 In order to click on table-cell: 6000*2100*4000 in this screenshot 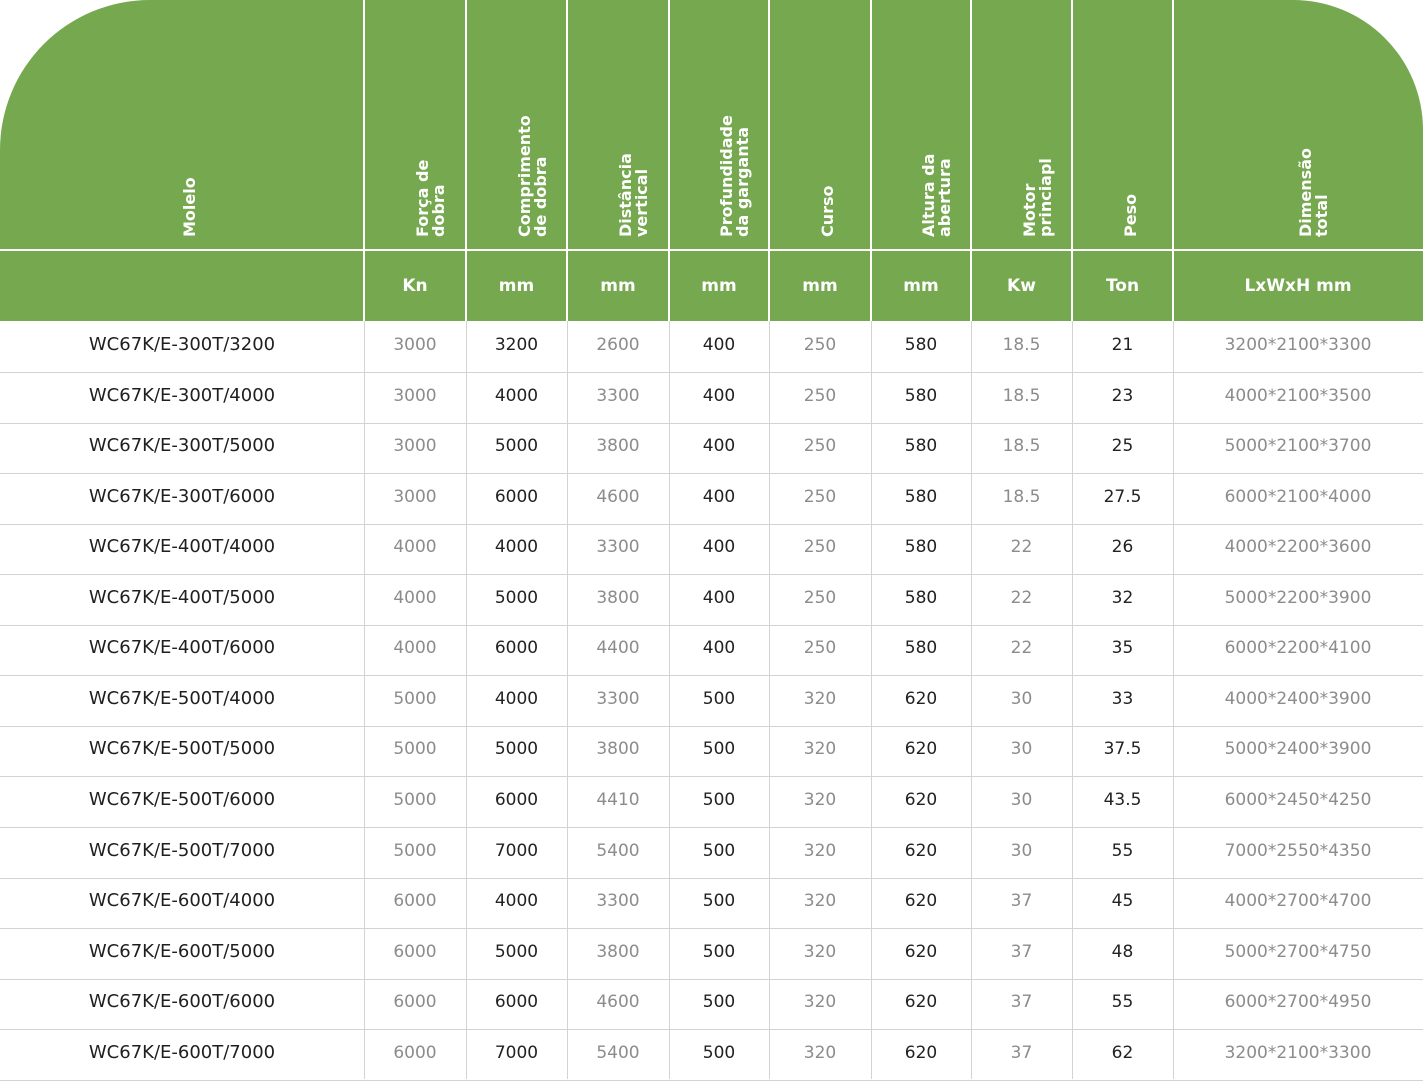, I will do `click(1298, 496)`.